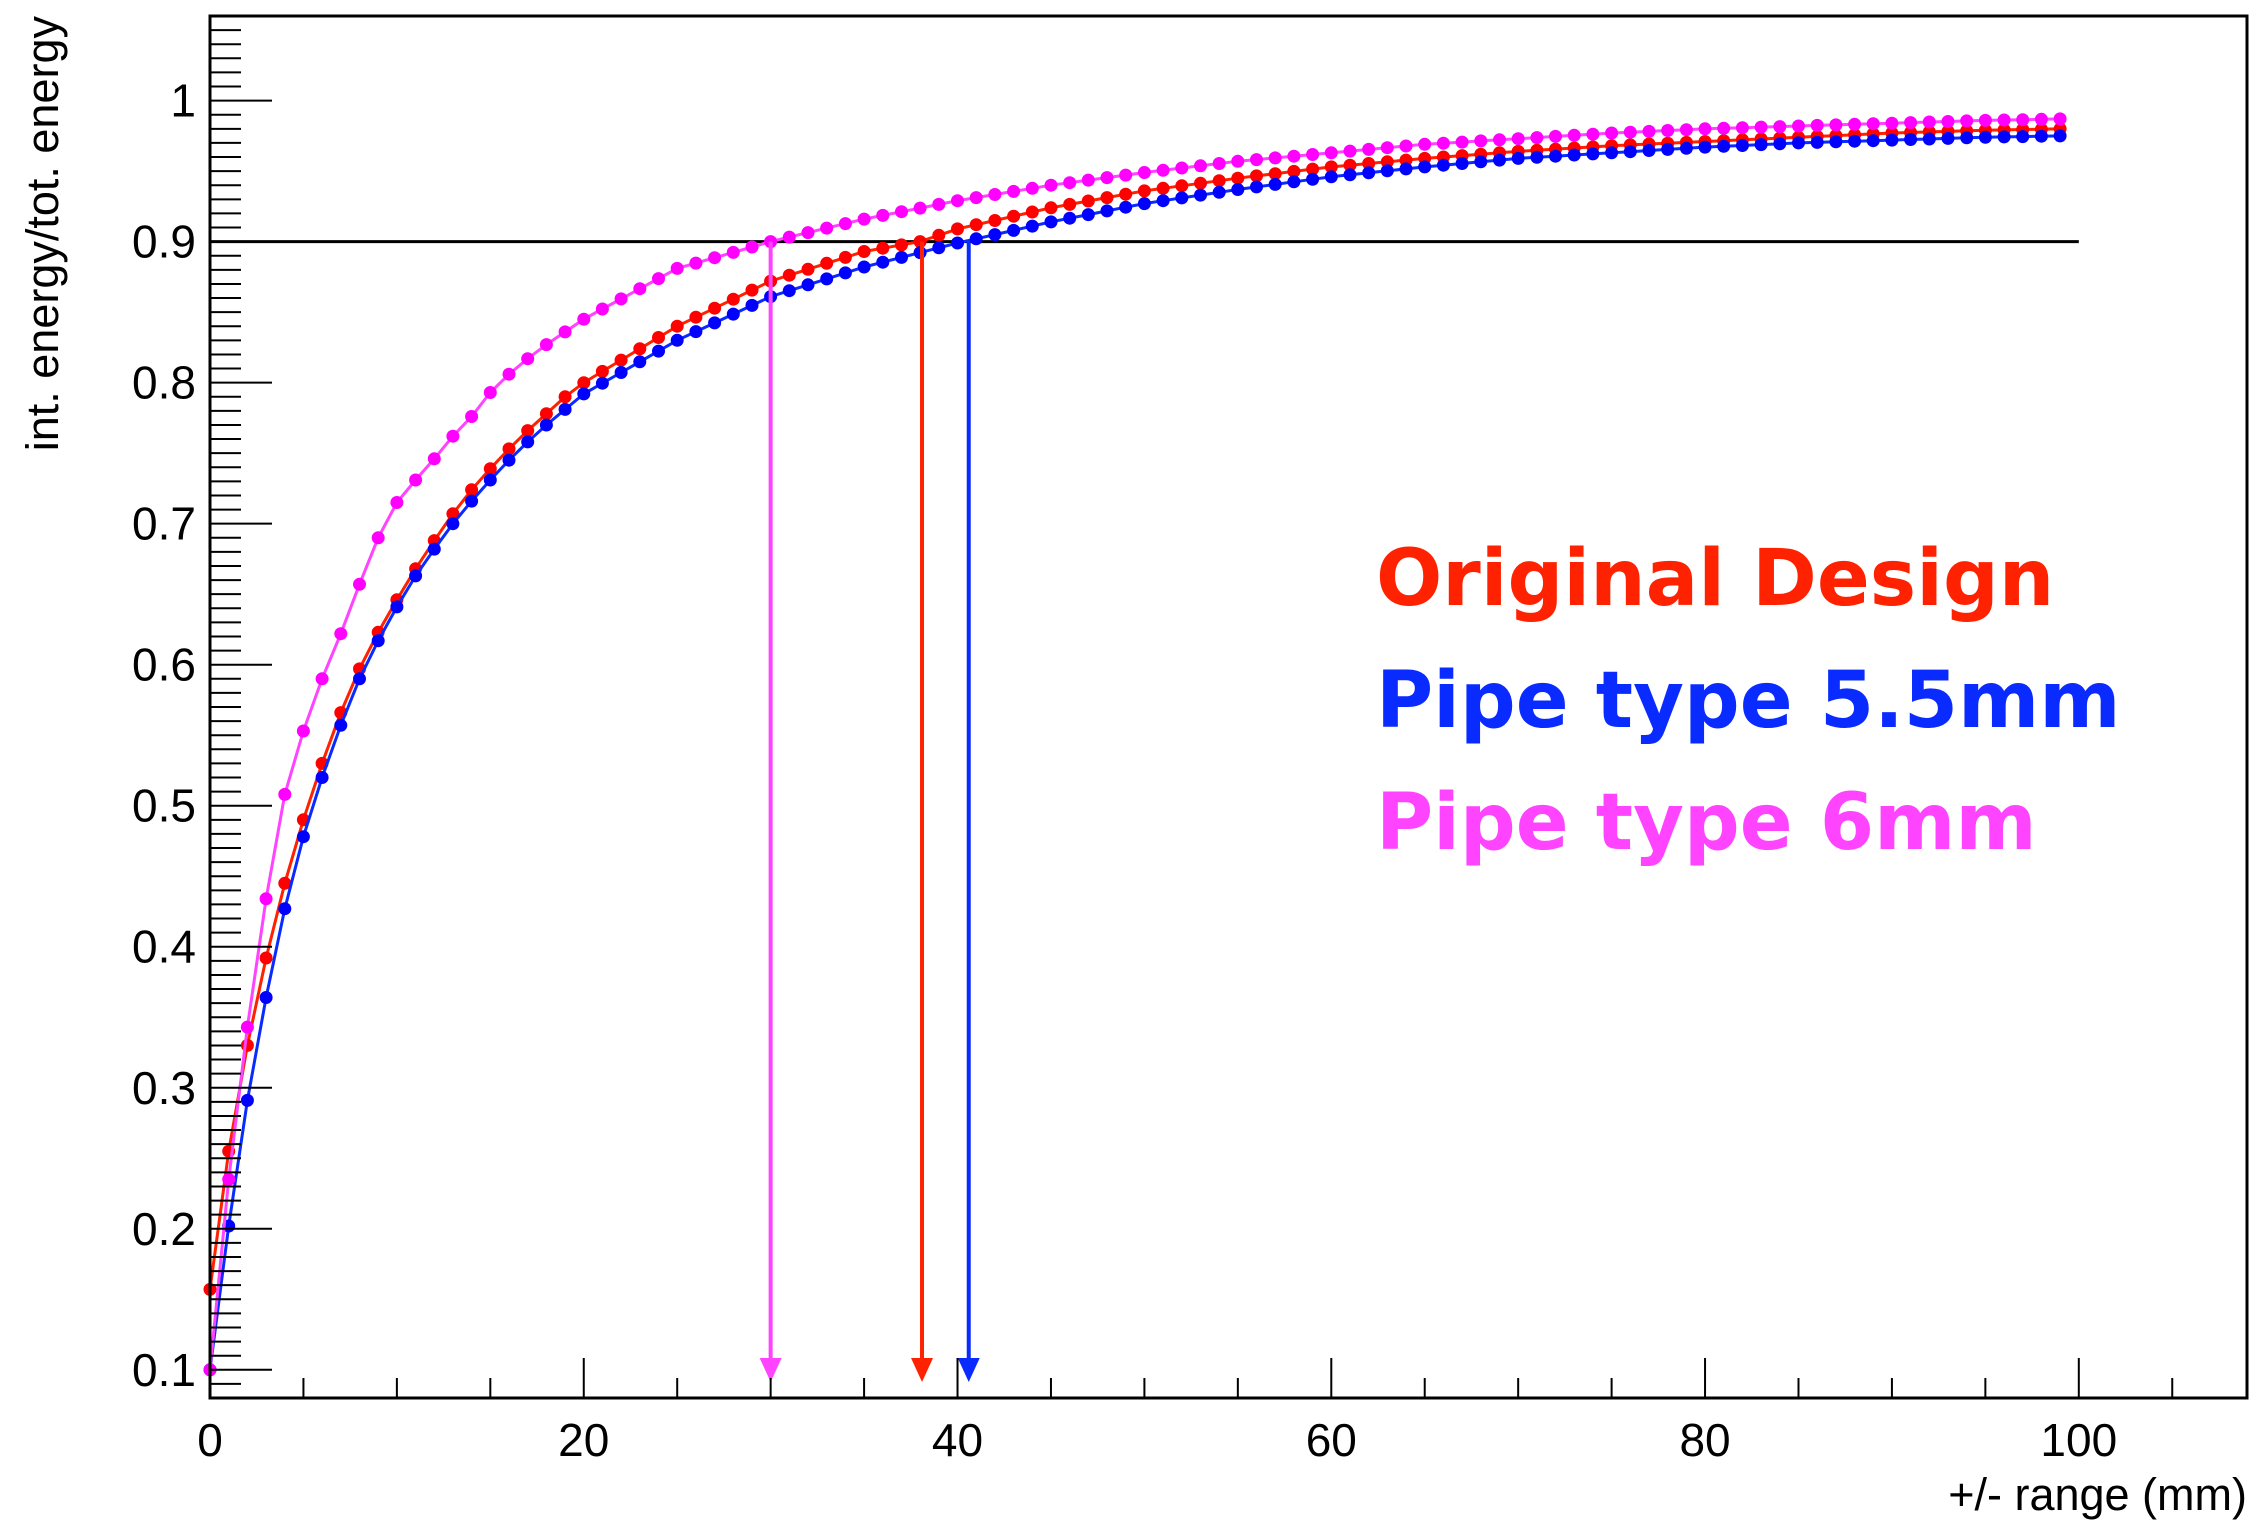  I want to click on y-tick-label: 0.8, so click(164, 383).